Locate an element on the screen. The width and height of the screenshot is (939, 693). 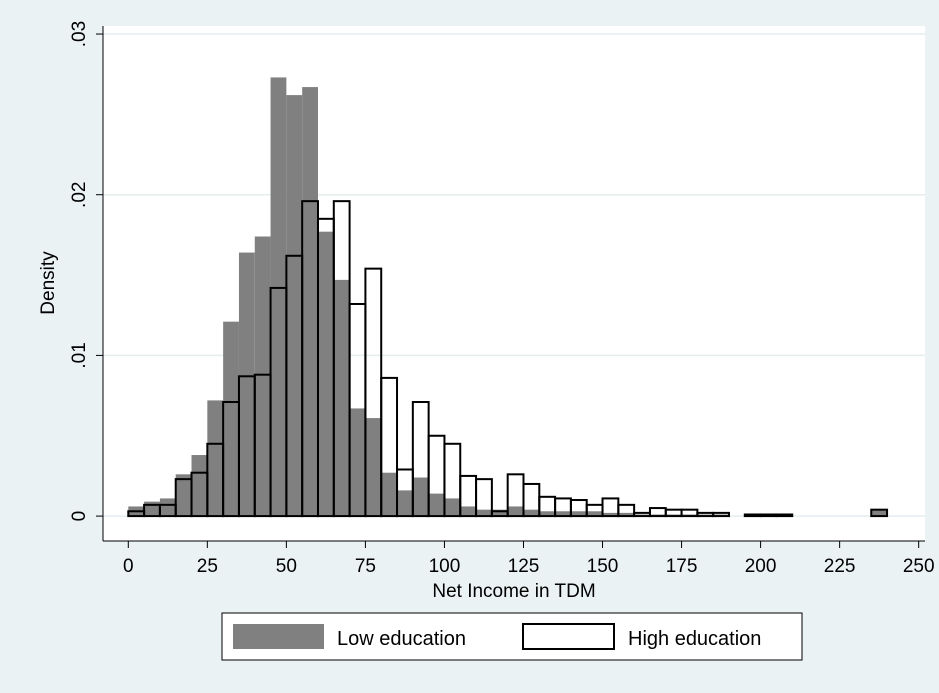
legend-label-low: Low education is located at coordinates (401, 639).